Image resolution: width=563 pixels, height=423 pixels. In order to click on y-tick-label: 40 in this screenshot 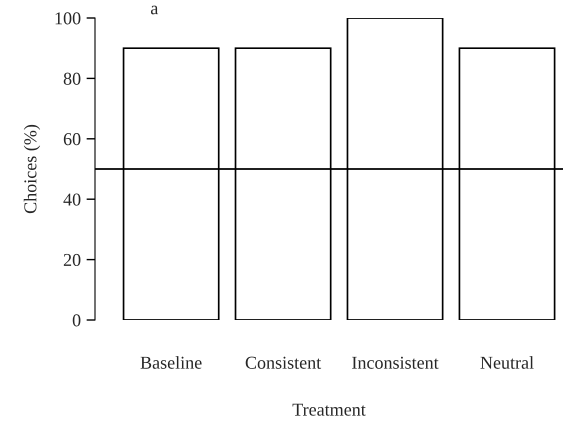, I will do `click(71, 199)`.